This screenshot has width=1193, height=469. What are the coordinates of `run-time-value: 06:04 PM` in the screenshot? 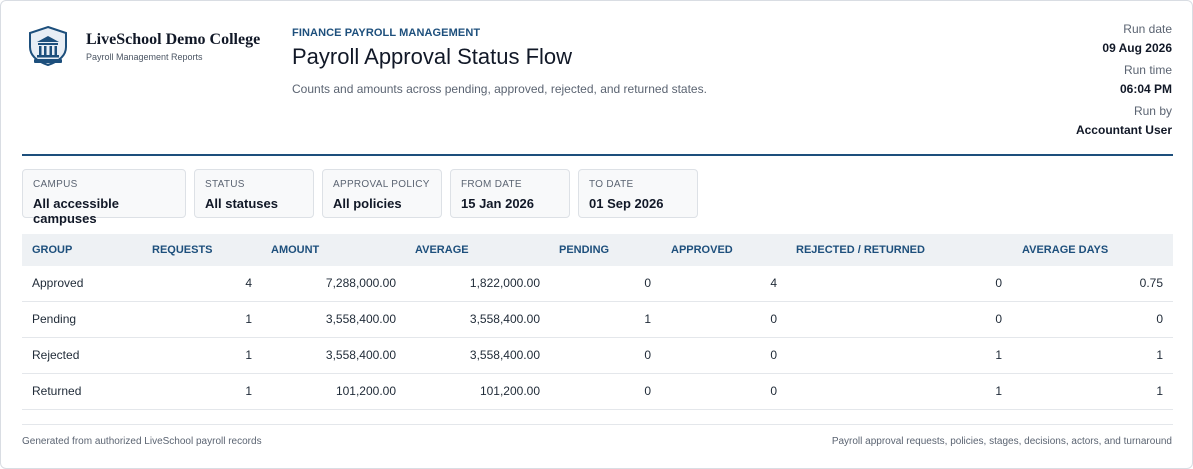 It's located at (1145, 89).